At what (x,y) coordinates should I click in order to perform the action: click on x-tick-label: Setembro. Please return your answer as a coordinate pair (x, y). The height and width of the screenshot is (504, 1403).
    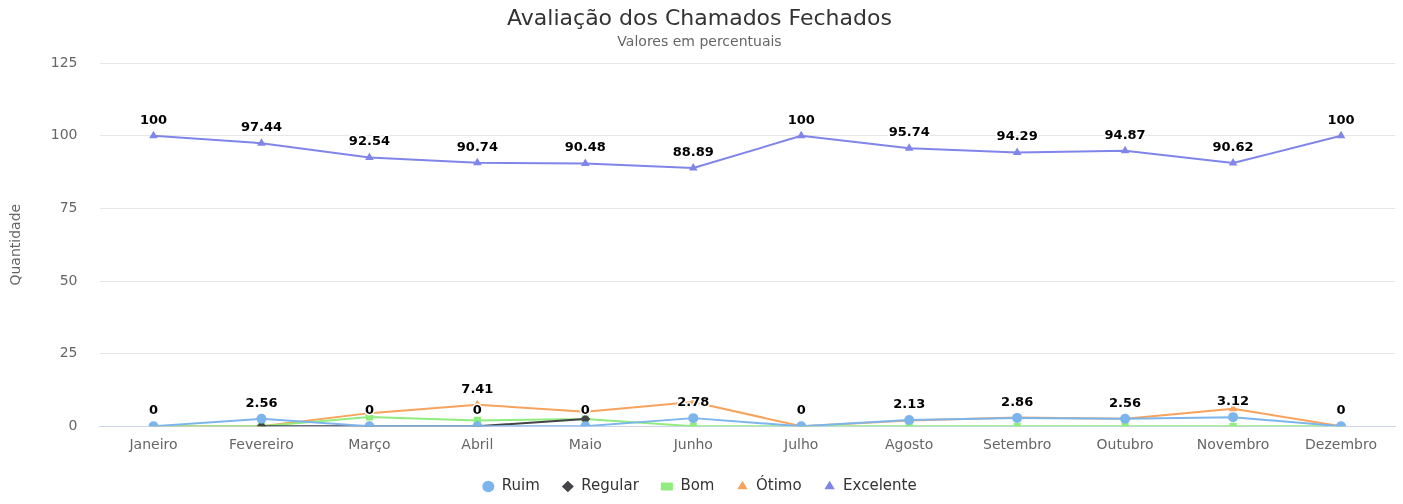
    Looking at the image, I should click on (1017, 444).